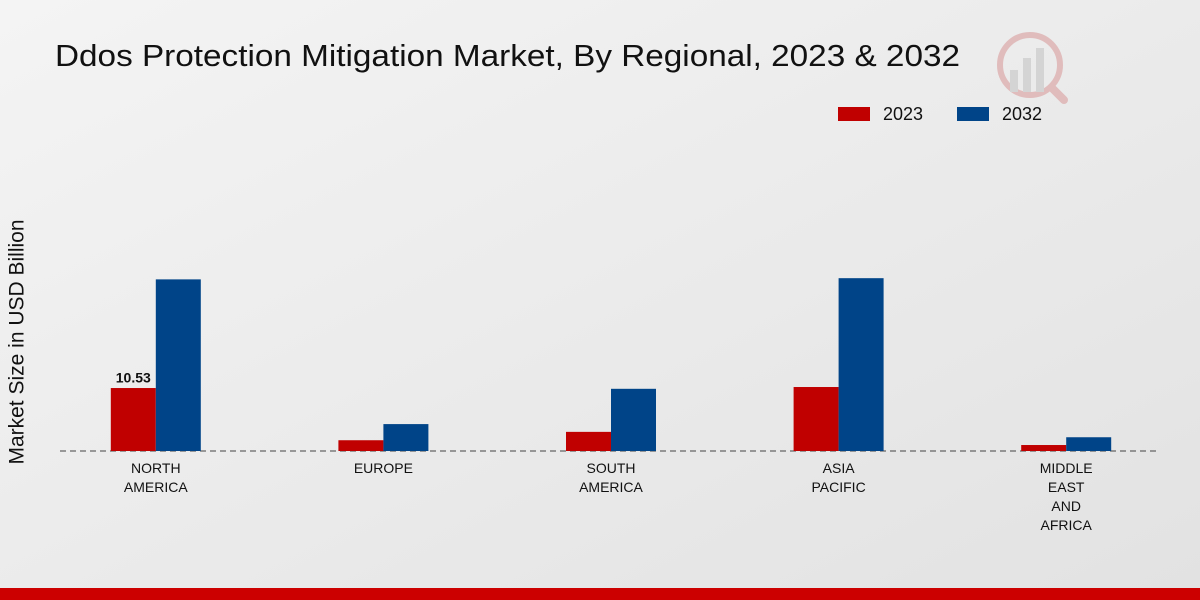  What do you see at coordinates (17, 341) in the screenshot?
I see `y-axis-label: Market Size in USD Billion` at bounding box center [17, 341].